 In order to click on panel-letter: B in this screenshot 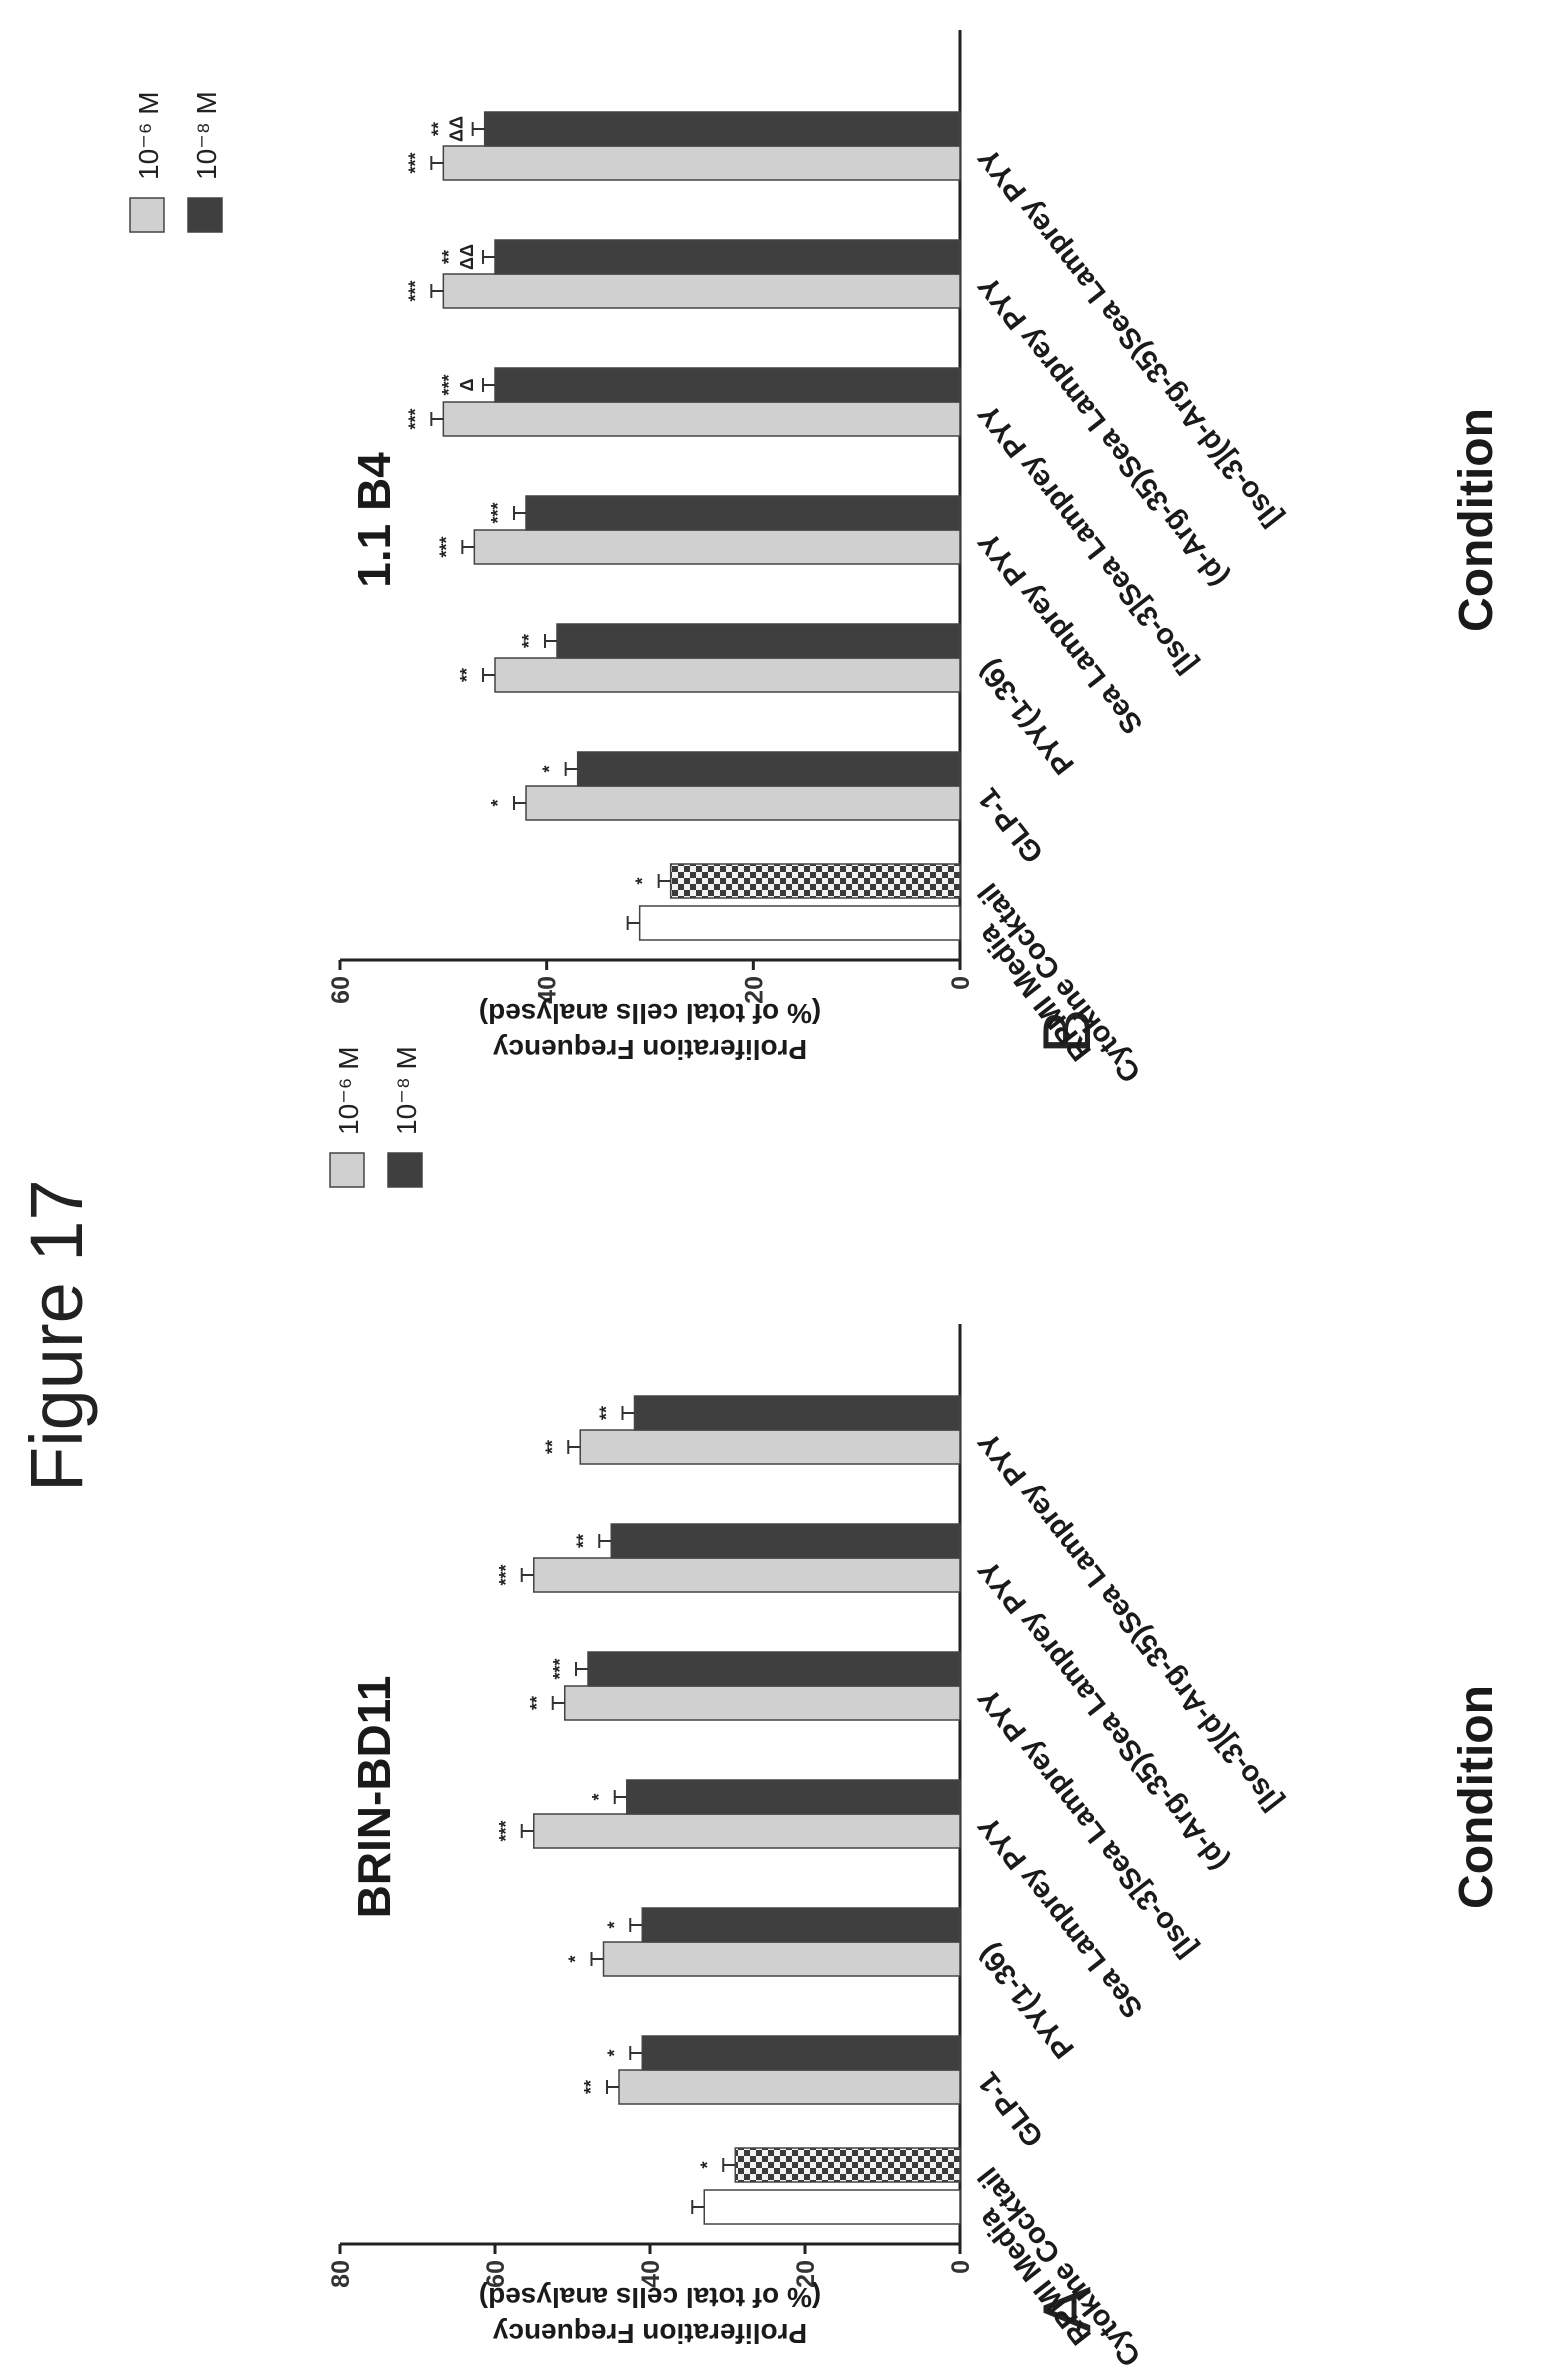, I will do `click(1067, 1031)`.